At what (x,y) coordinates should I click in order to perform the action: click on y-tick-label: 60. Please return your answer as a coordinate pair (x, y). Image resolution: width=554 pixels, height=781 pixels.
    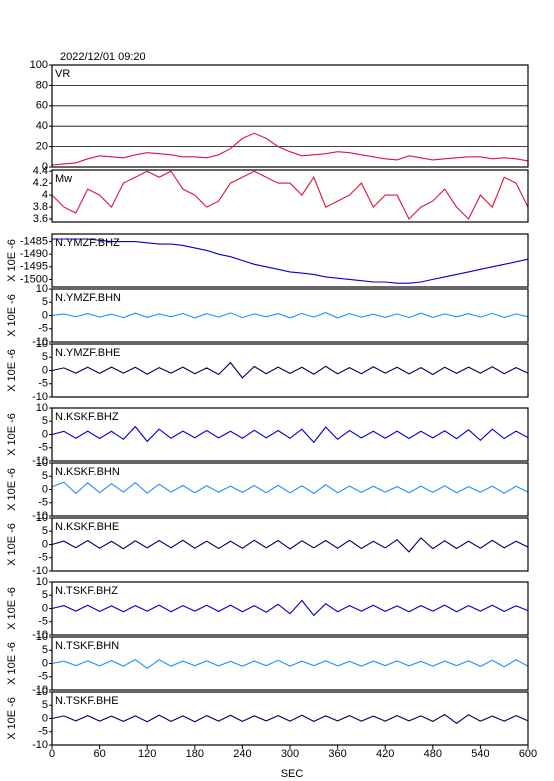
    Looking at the image, I should click on (42, 106).